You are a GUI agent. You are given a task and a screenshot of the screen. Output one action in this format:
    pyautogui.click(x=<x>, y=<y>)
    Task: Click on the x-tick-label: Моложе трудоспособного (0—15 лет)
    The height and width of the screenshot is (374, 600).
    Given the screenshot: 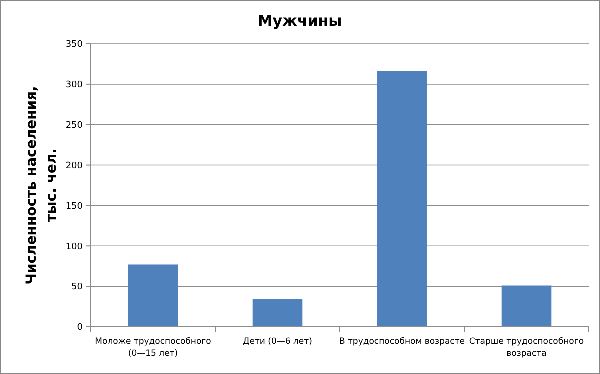 What is the action you would take?
    pyautogui.click(x=153, y=348)
    